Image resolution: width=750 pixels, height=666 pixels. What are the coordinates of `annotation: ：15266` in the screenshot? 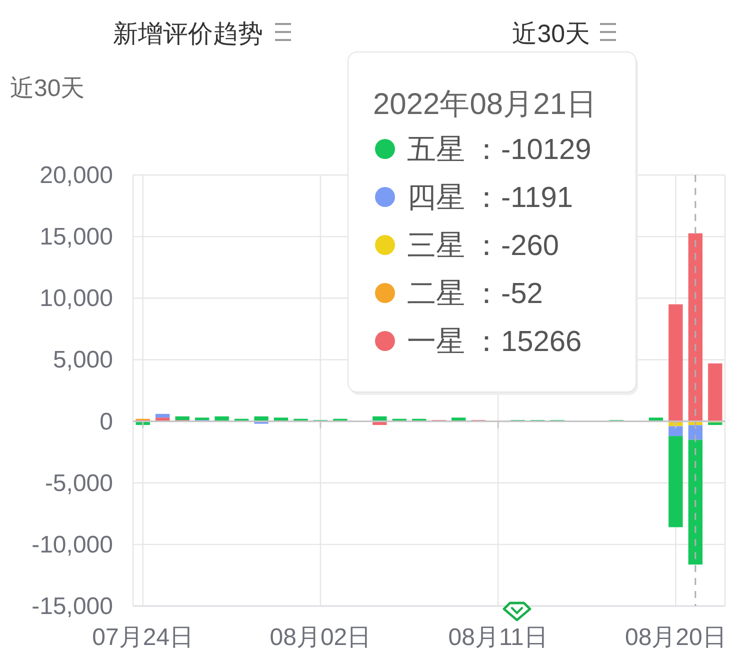 It's located at (527, 342).